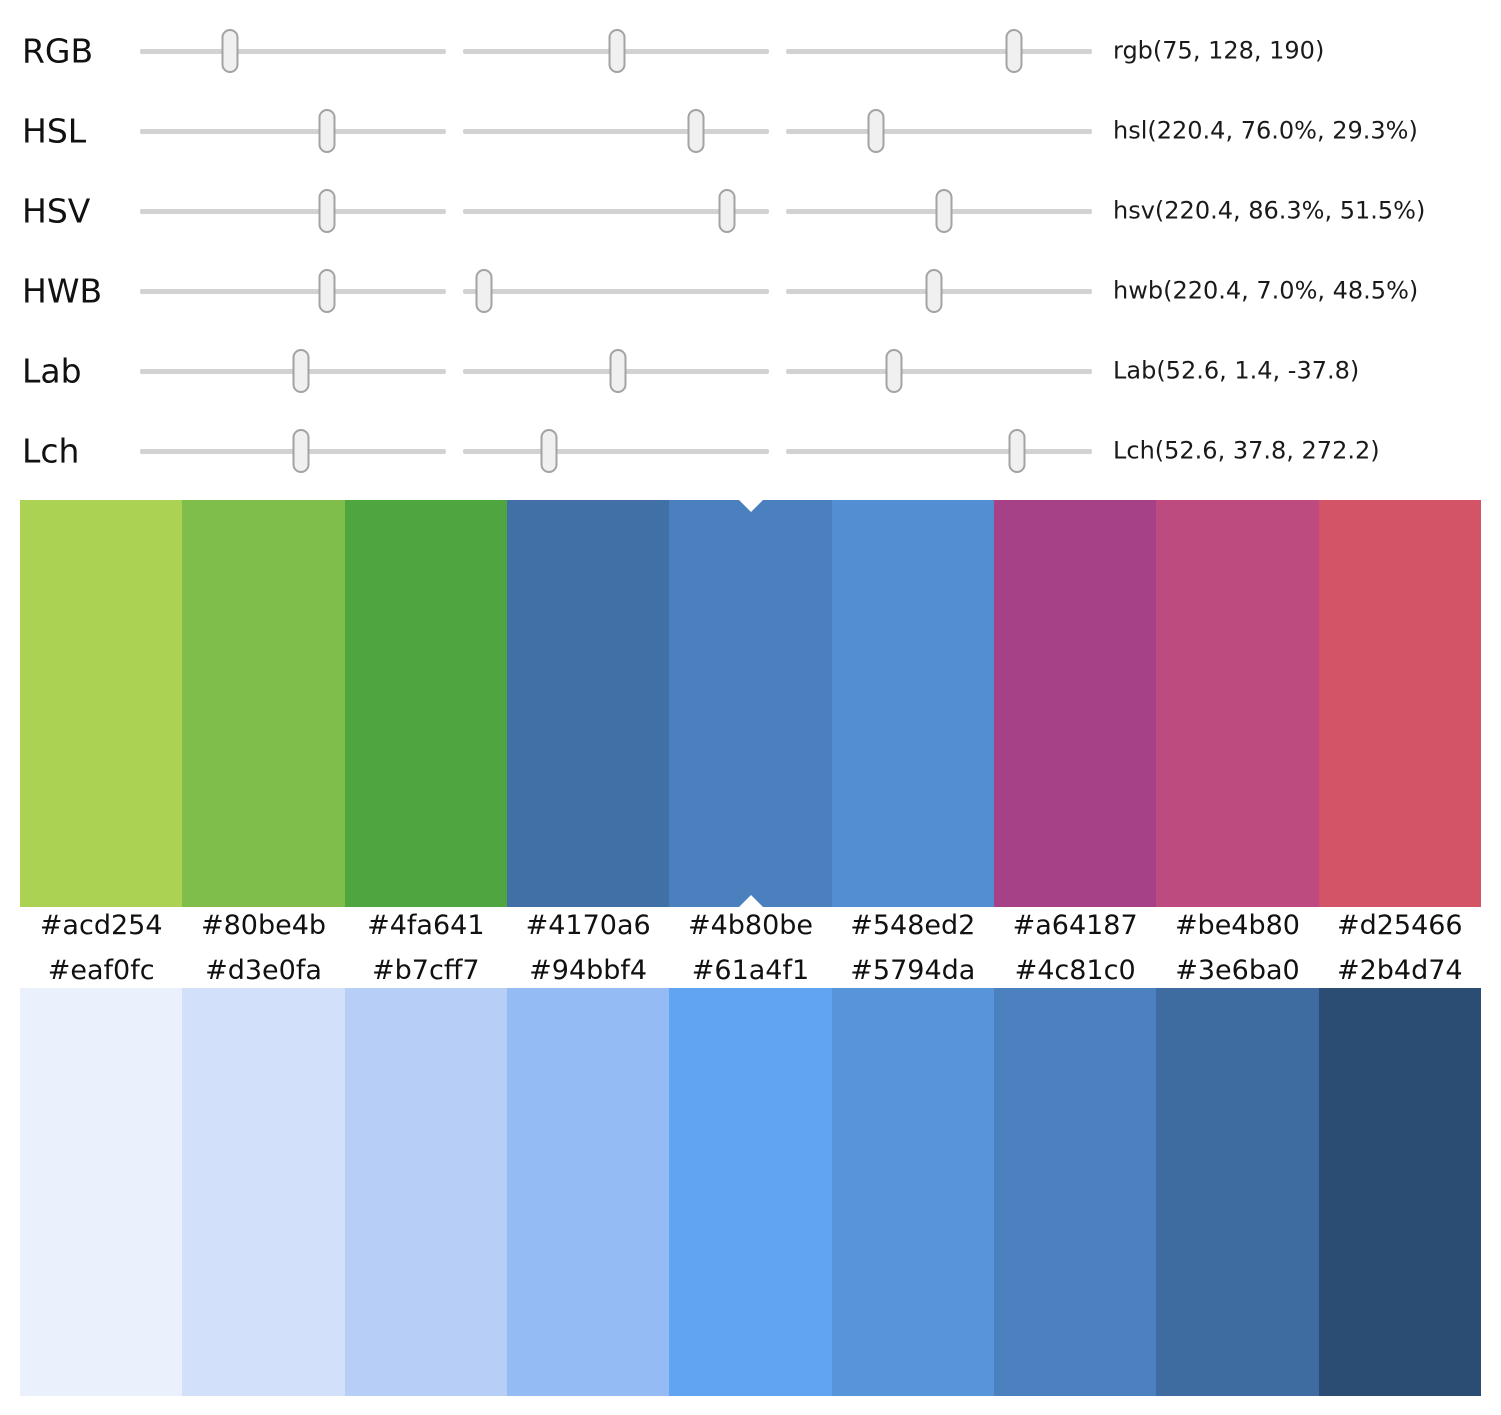 The height and width of the screenshot is (1415, 1501). What do you see at coordinates (426, 970) in the screenshot?
I see `hex-label: #b7cff7` at bounding box center [426, 970].